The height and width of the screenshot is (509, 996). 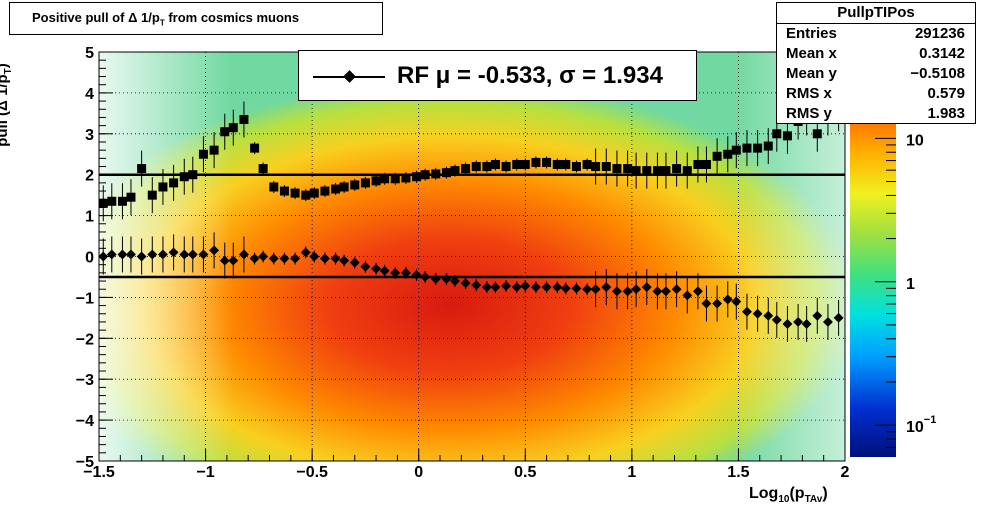 I want to click on color-scale-label: 10, so click(x=915, y=140).